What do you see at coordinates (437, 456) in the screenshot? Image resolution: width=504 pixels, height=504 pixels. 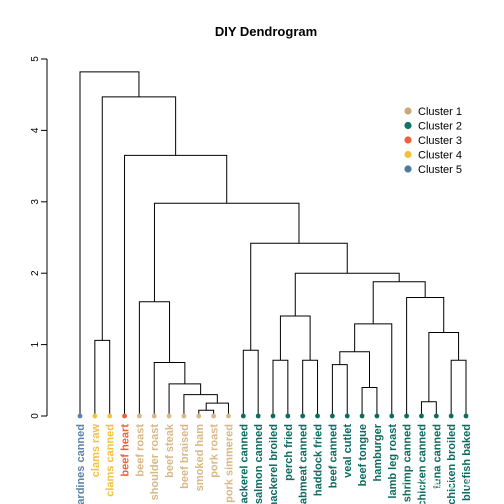 I see `leaf-label: tuna canned` at bounding box center [437, 456].